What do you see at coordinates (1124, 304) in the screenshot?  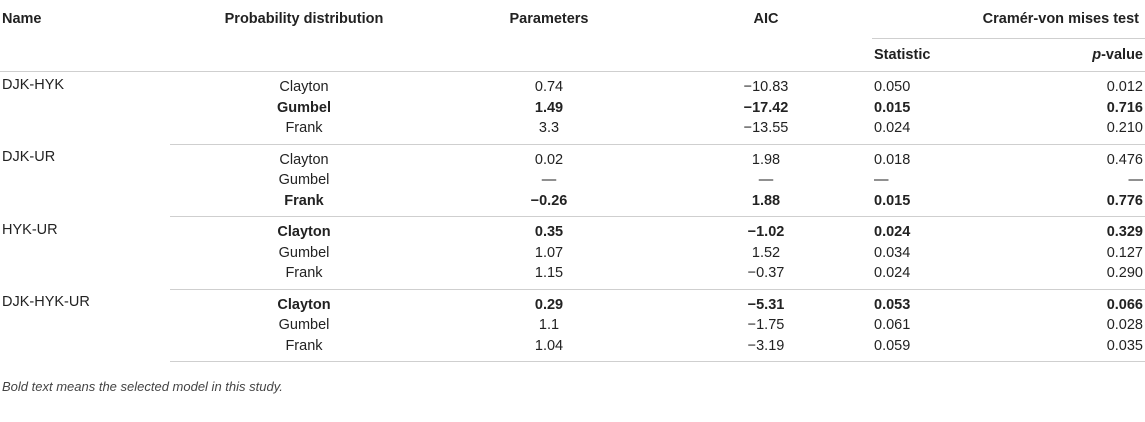 I see `p-value-cell: 0.066` at bounding box center [1124, 304].